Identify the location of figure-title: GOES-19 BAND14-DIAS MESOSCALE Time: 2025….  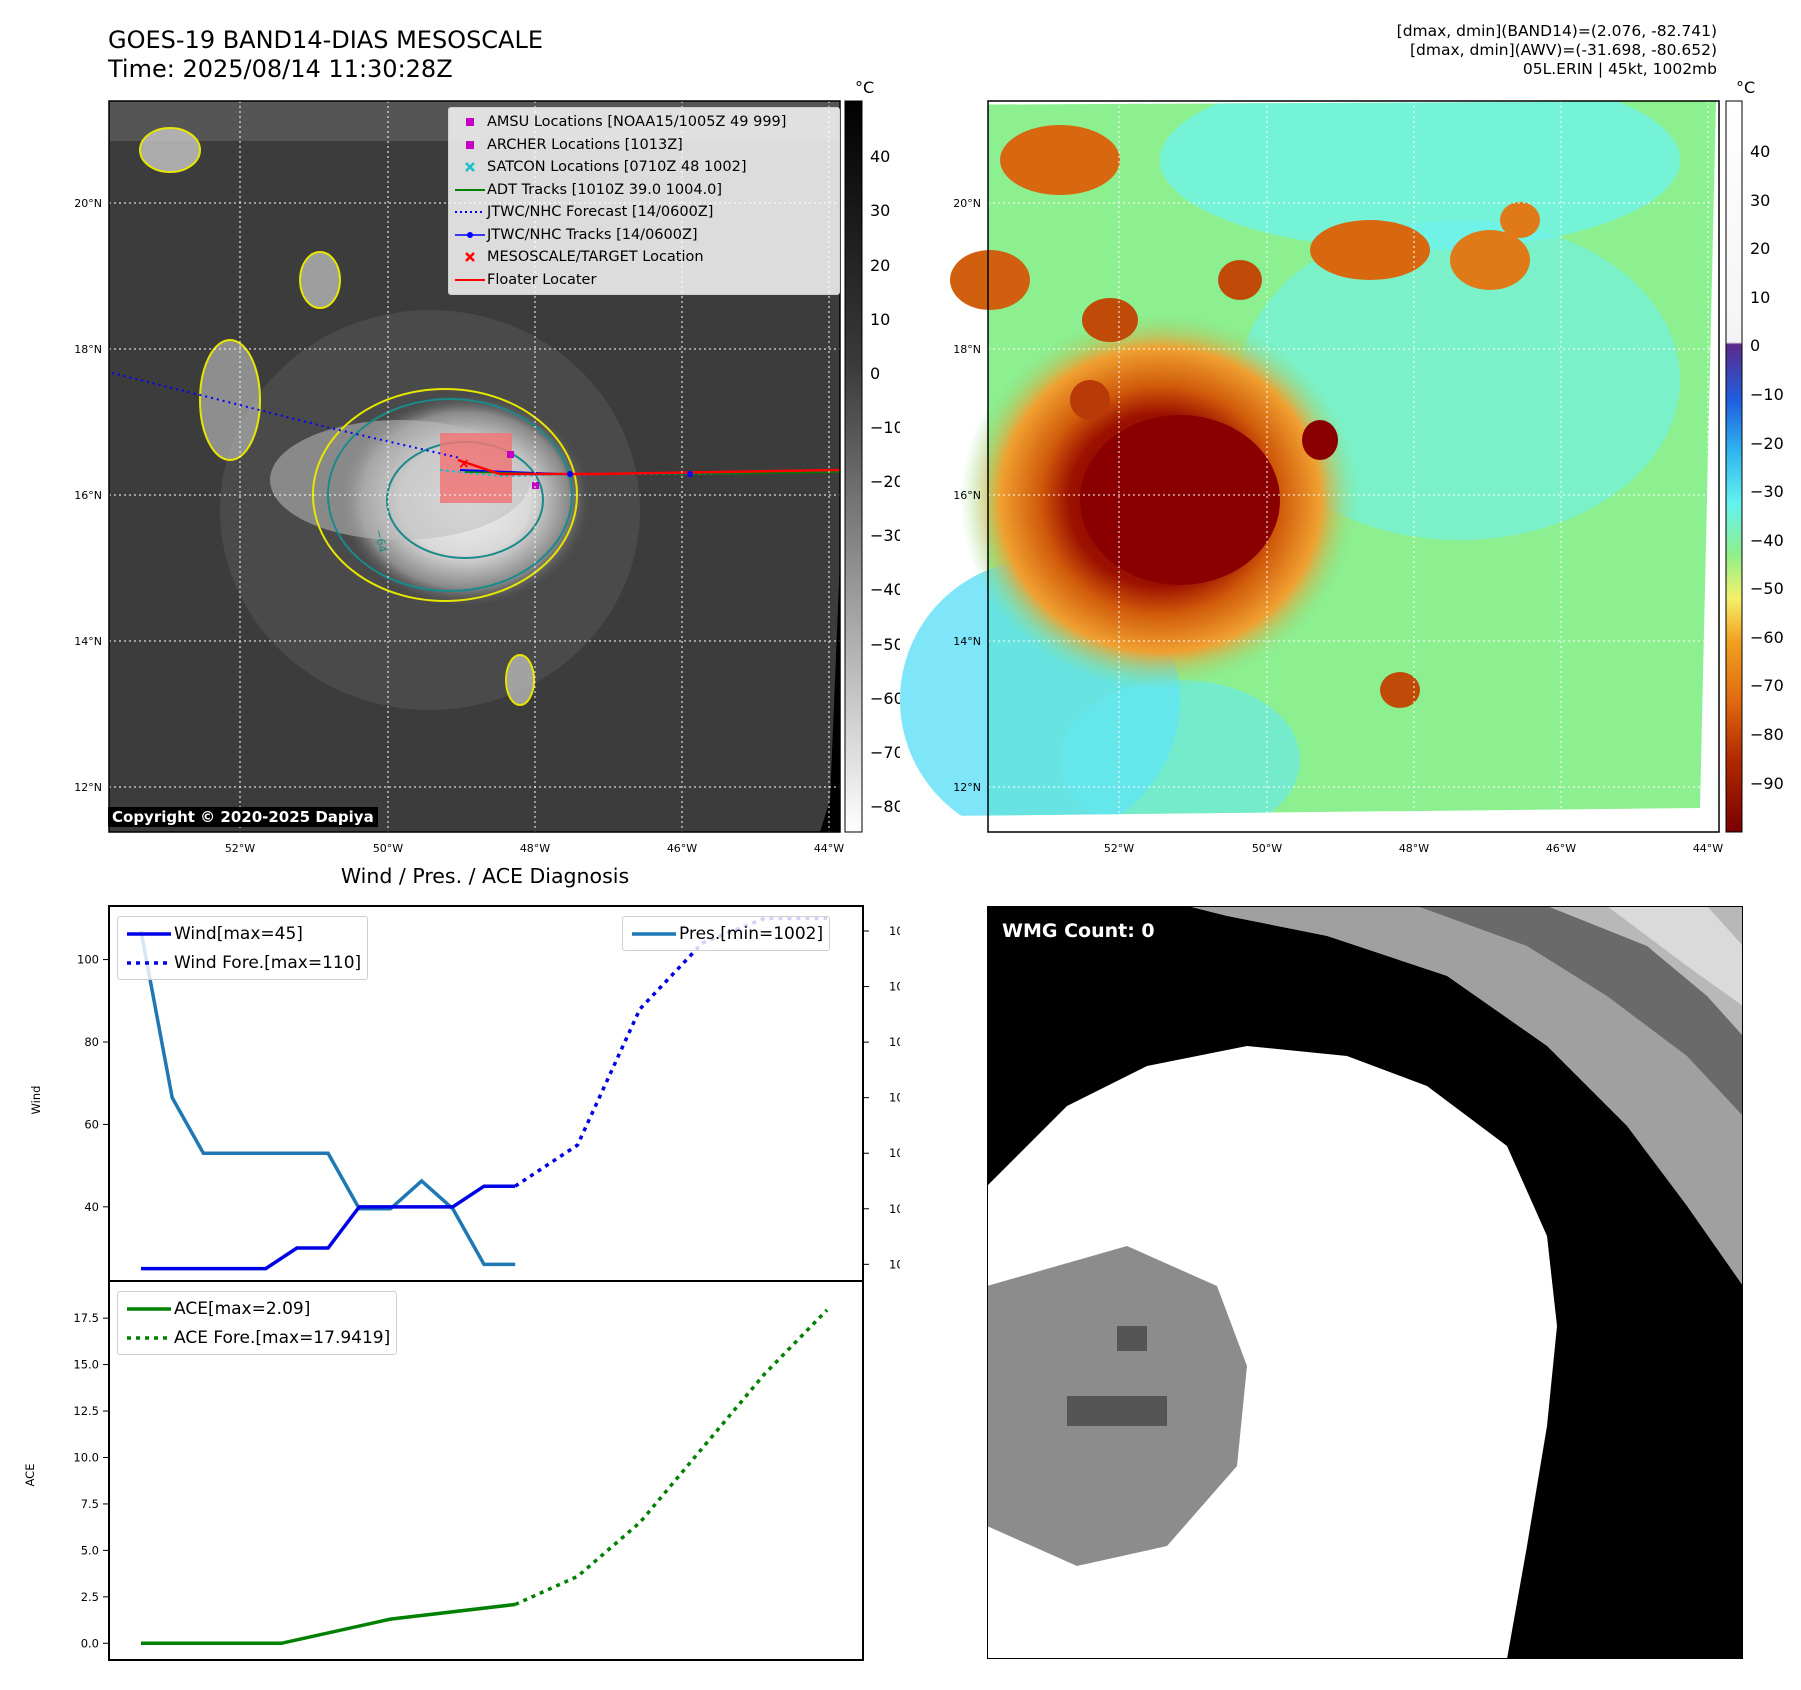
(325, 55).